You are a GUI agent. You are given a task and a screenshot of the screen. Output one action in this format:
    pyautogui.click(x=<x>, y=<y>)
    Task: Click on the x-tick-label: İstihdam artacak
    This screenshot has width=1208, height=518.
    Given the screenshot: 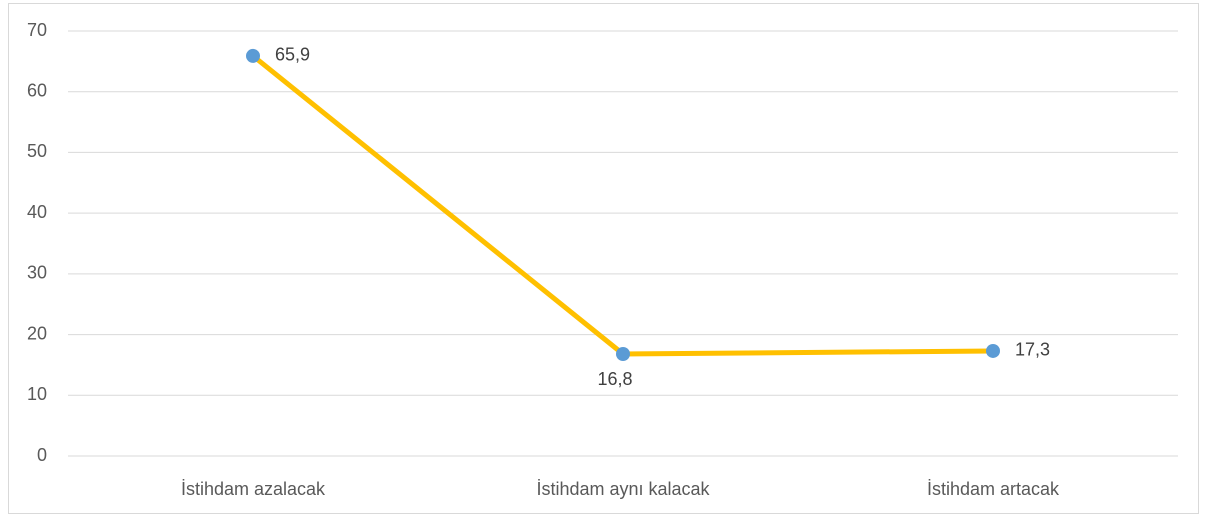 What is the action you would take?
    pyautogui.click(x=993, y=489)
    